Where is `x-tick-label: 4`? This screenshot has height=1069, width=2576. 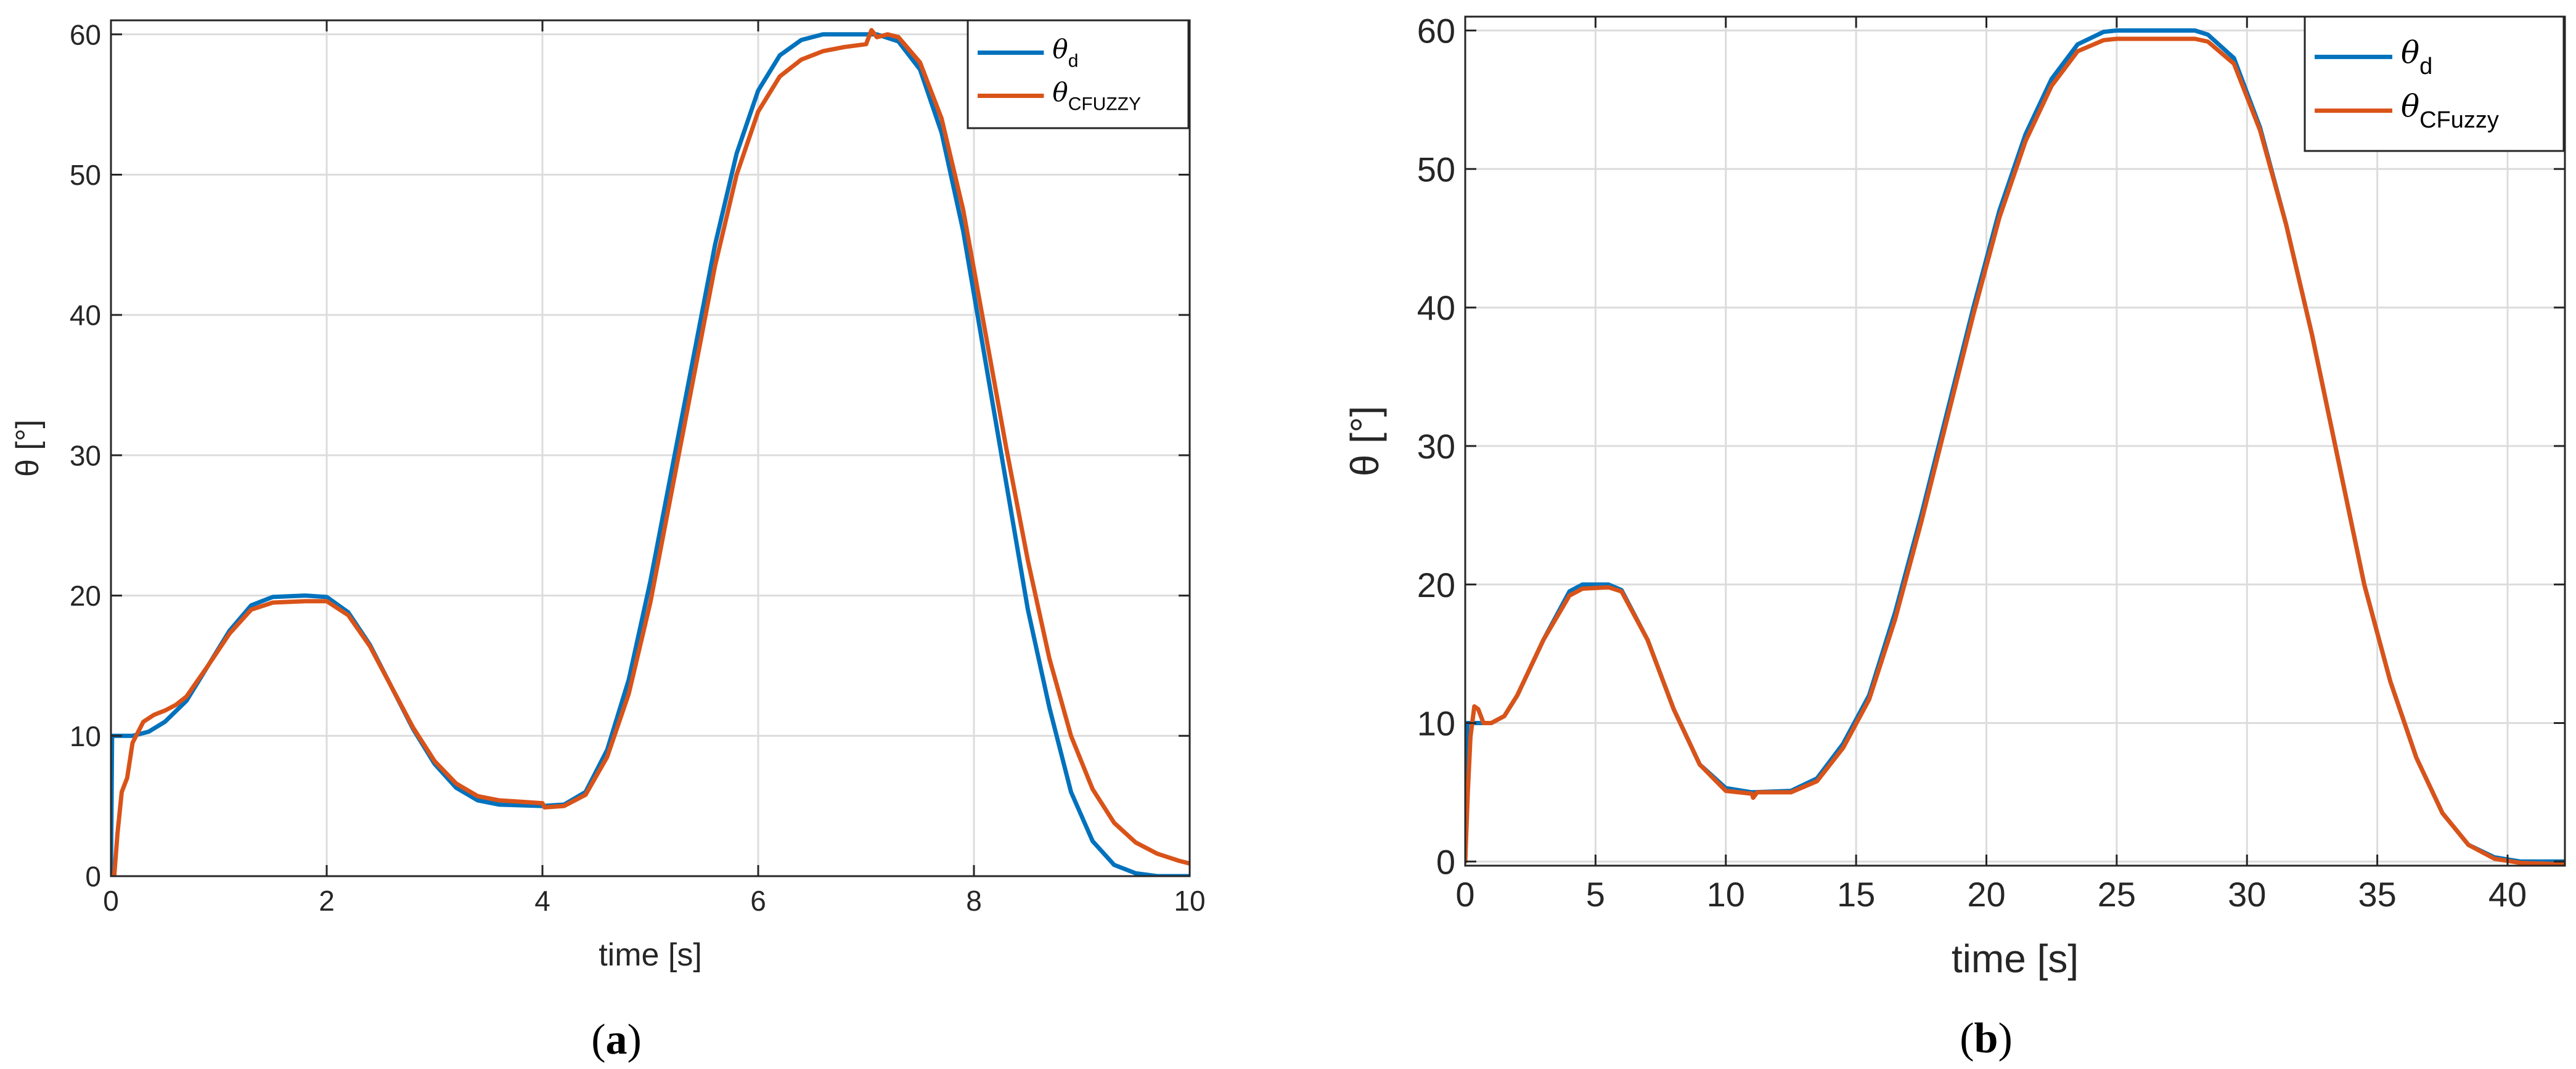
x-tick-label: 4 is located at coordinates (542, 901).